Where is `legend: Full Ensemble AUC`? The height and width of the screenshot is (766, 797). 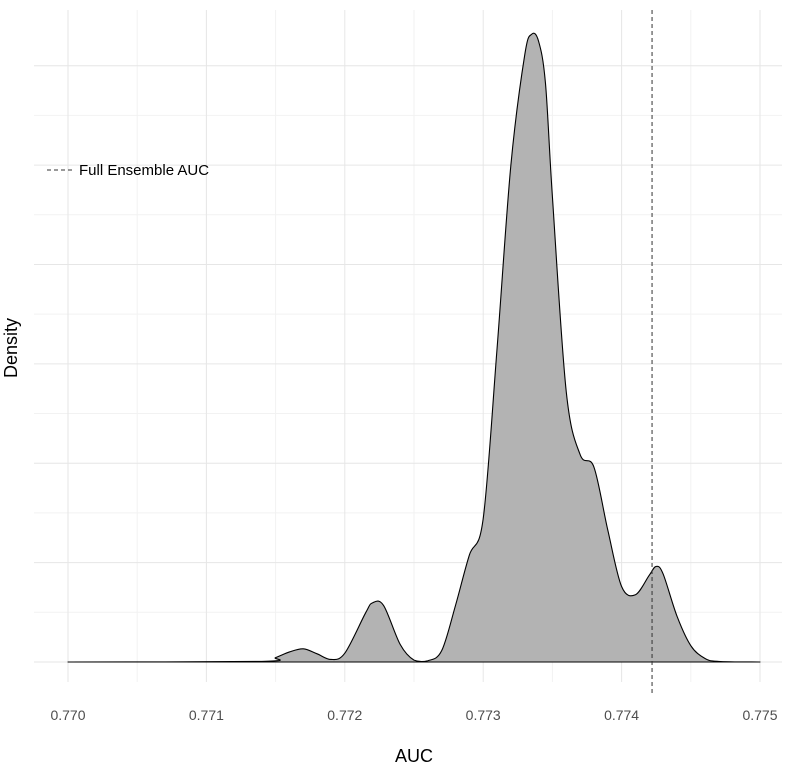
legend: Full Ensemble AUC is located at coordinates (128, 170).